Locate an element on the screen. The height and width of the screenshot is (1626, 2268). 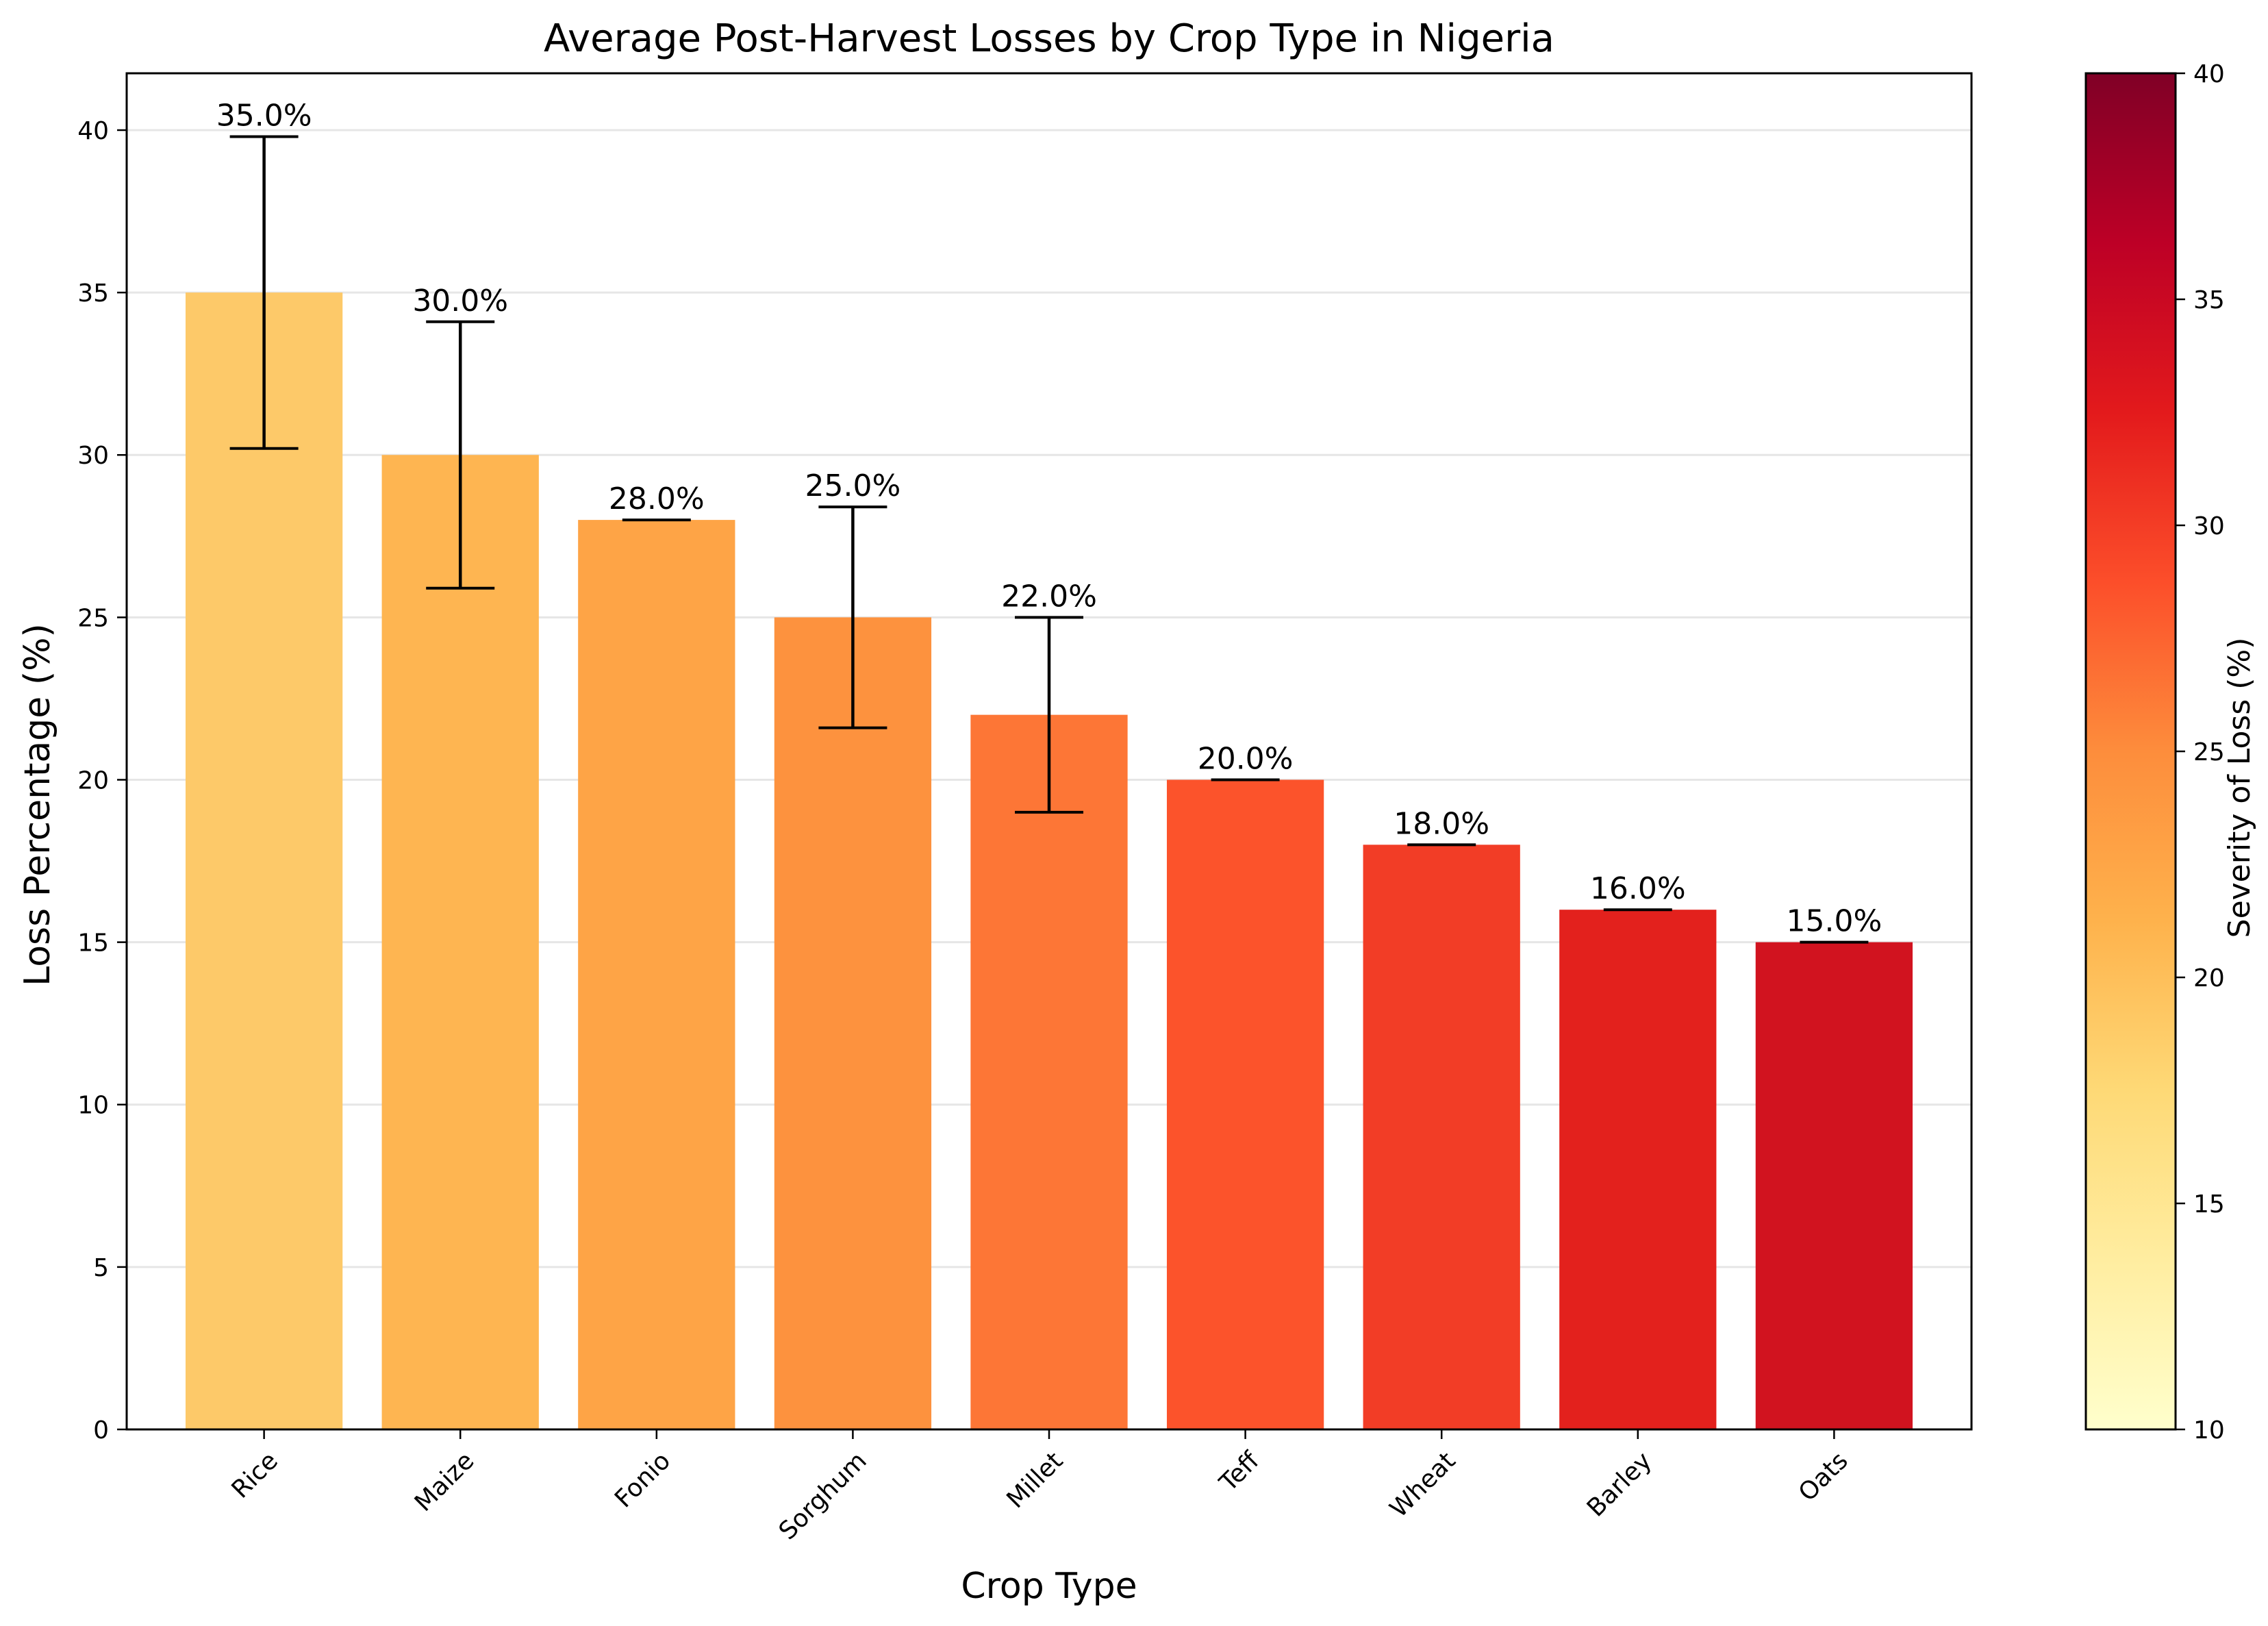
data-label: 28.0% is located at coordinates (657, 499).